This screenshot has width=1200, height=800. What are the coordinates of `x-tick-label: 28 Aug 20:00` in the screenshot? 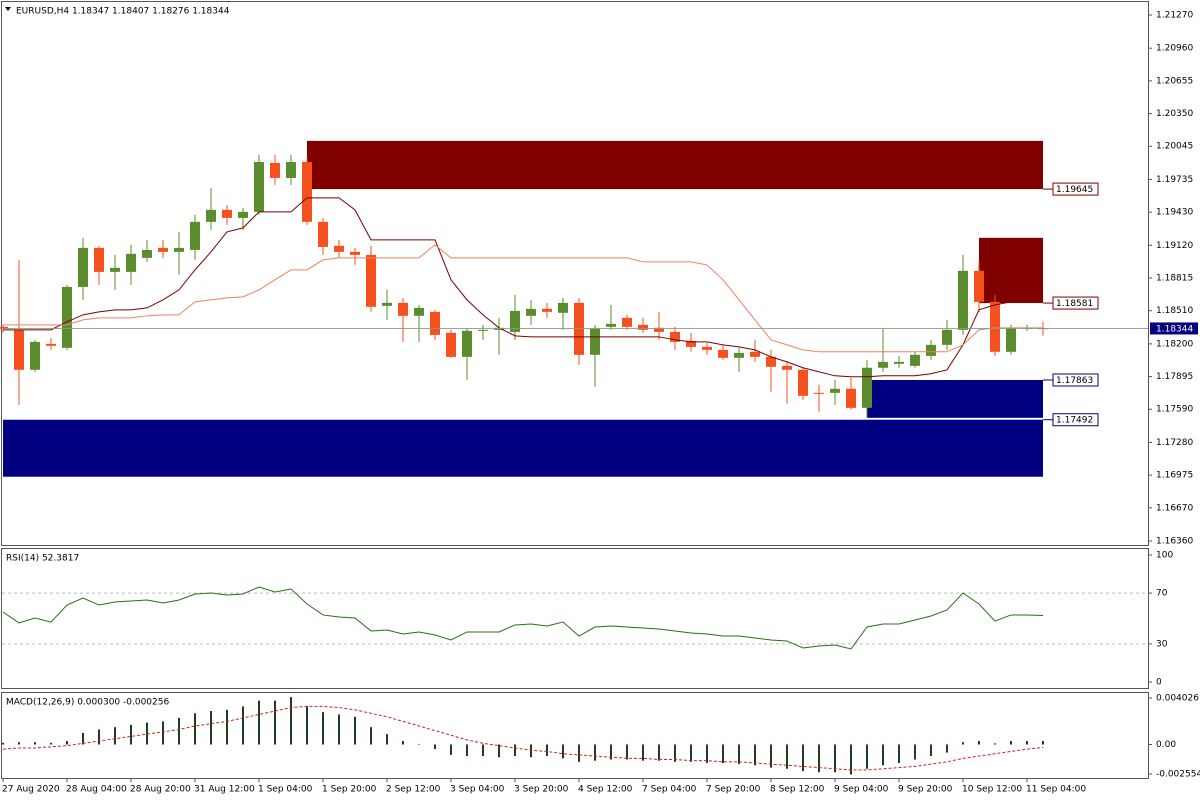 It's located at (160, 790).